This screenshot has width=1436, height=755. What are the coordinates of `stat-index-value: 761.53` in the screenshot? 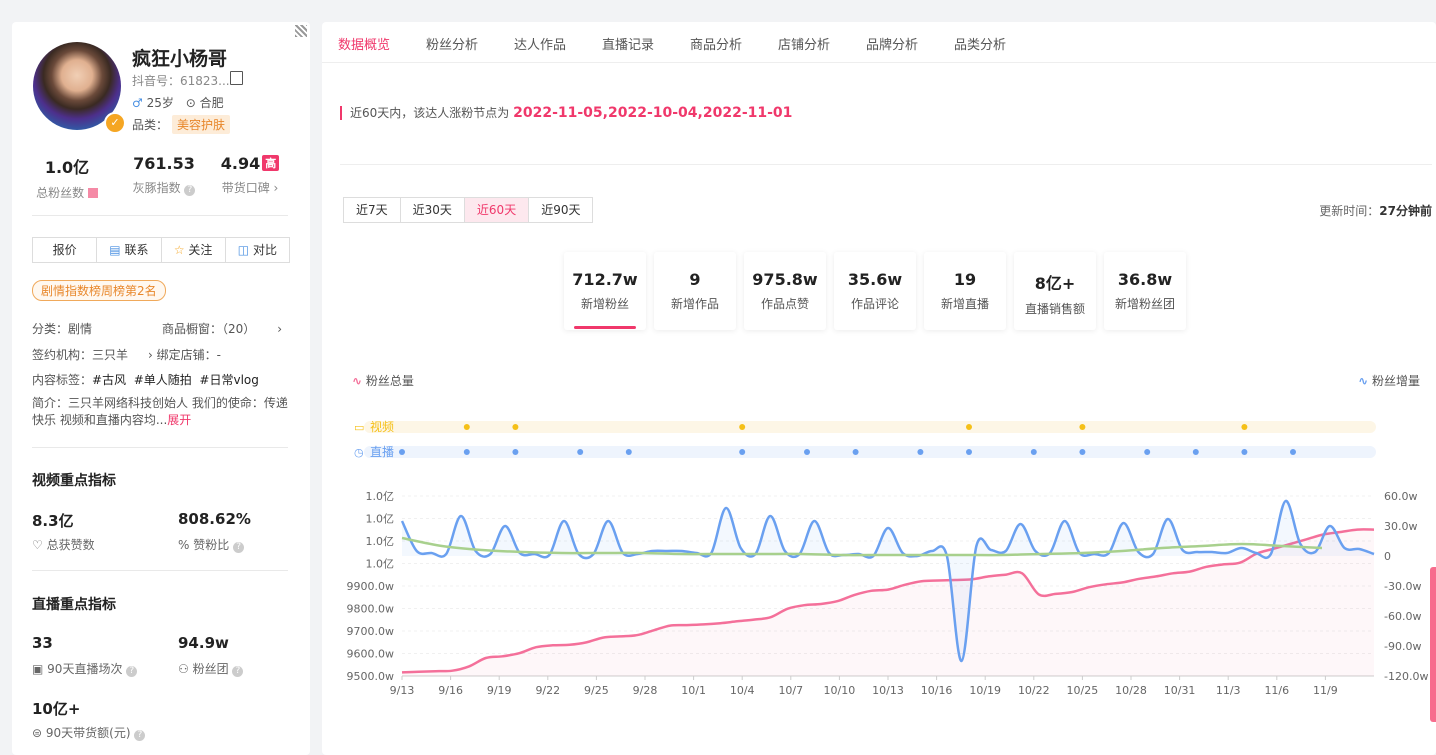 It's located at (164, 163).